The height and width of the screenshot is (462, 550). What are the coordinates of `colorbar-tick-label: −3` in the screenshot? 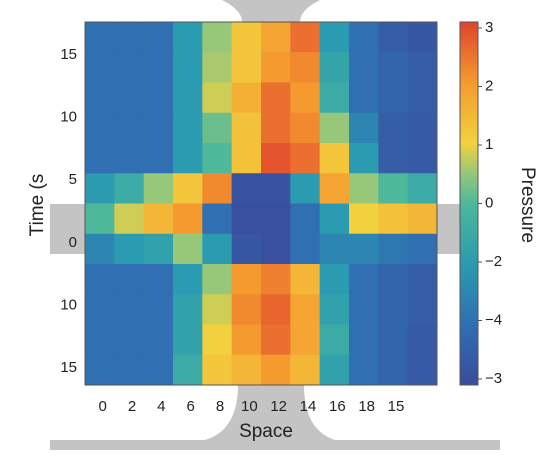 It's located at (493, 378).